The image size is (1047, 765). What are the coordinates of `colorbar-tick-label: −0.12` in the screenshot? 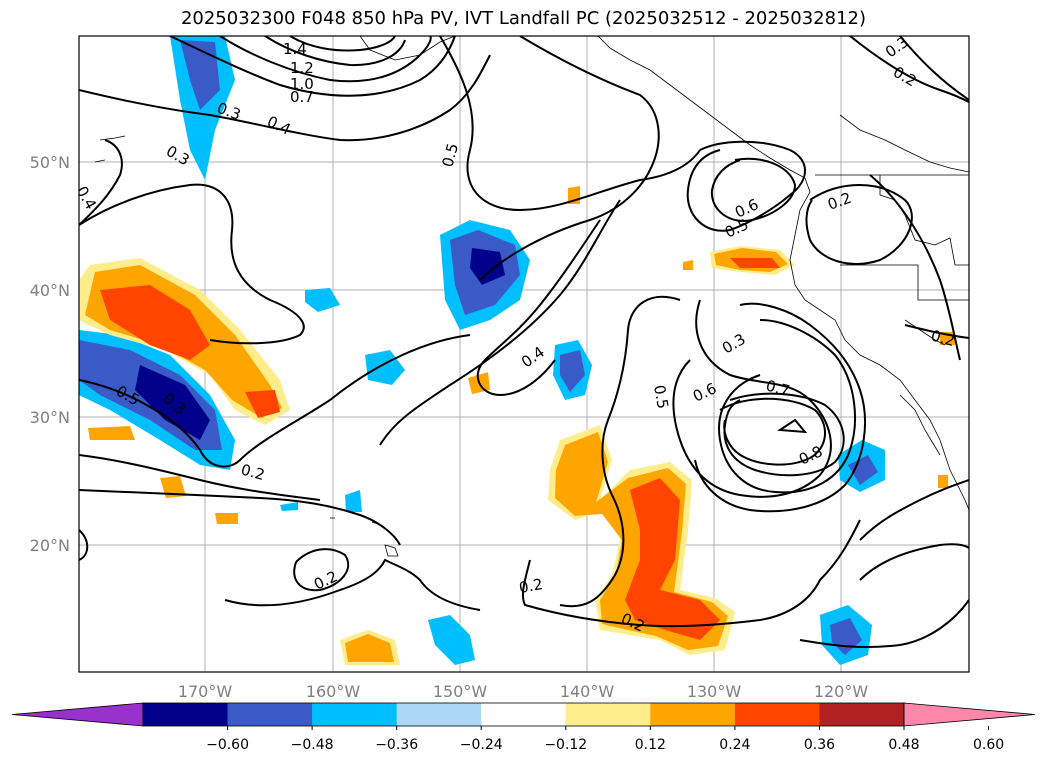 It's located at (565, 745).